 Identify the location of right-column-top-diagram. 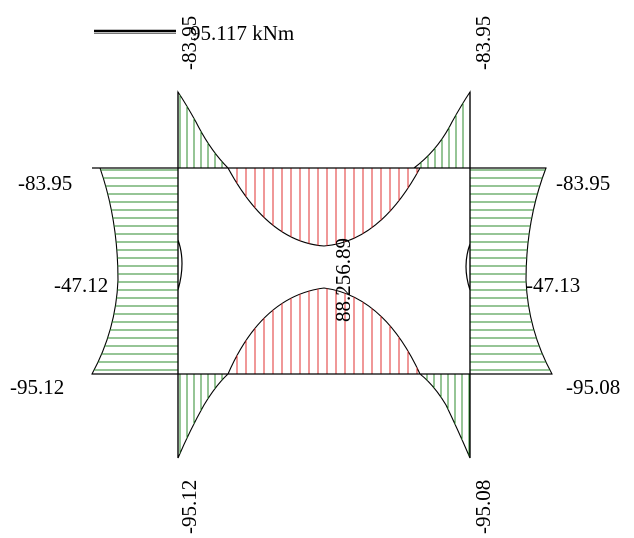
(441, 129).